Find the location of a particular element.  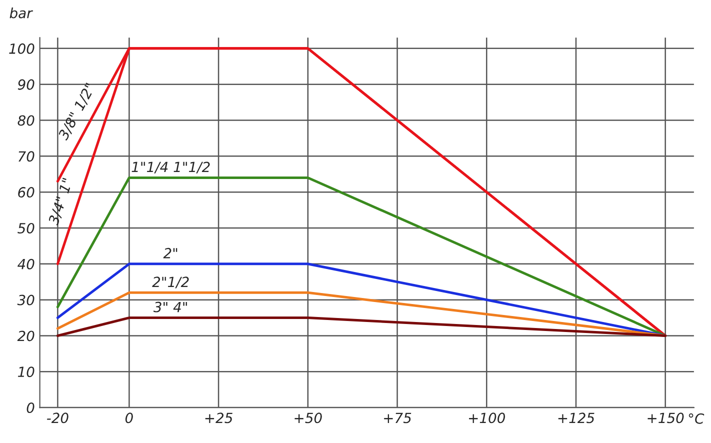

y-tick-label: 60 is located at coordinates (26, 192).